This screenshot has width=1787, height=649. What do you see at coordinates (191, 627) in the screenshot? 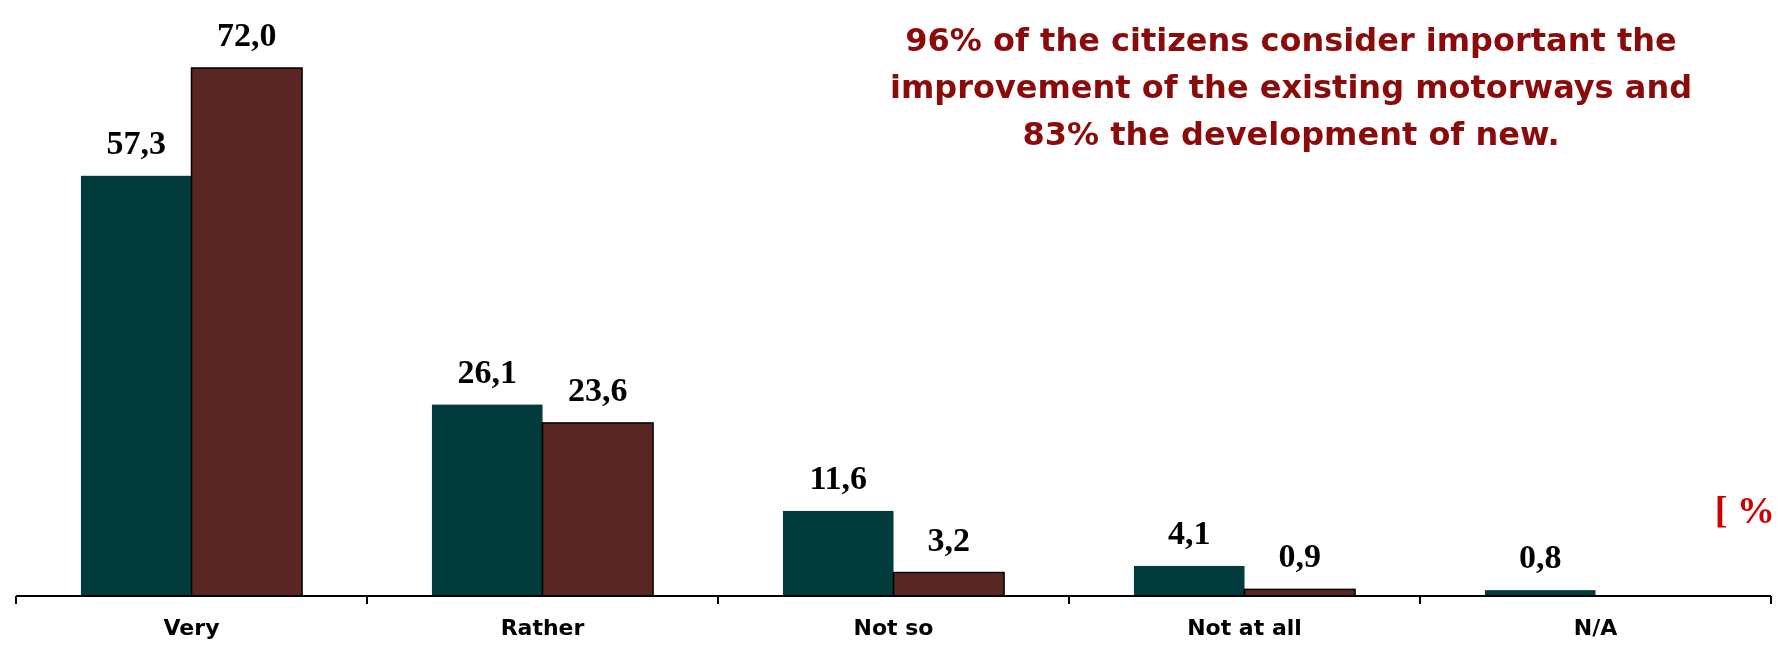
I see `x-tick-label: Very` at bounding box center [191, 627].